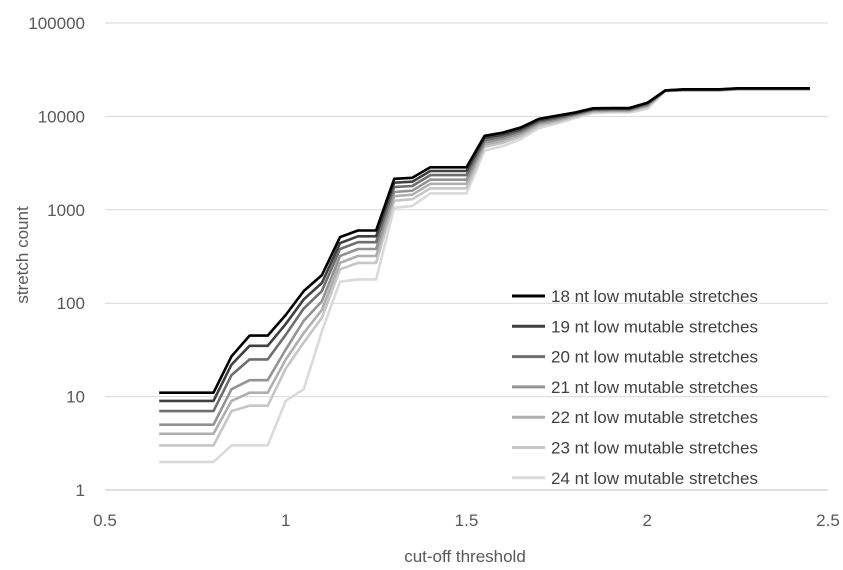 The width and height of the screenshot is (843, 570). What do you see at coordinates (71, 303) in the screenshot?
I see `y-tick-label: 100` at bounding box center [71, 303].